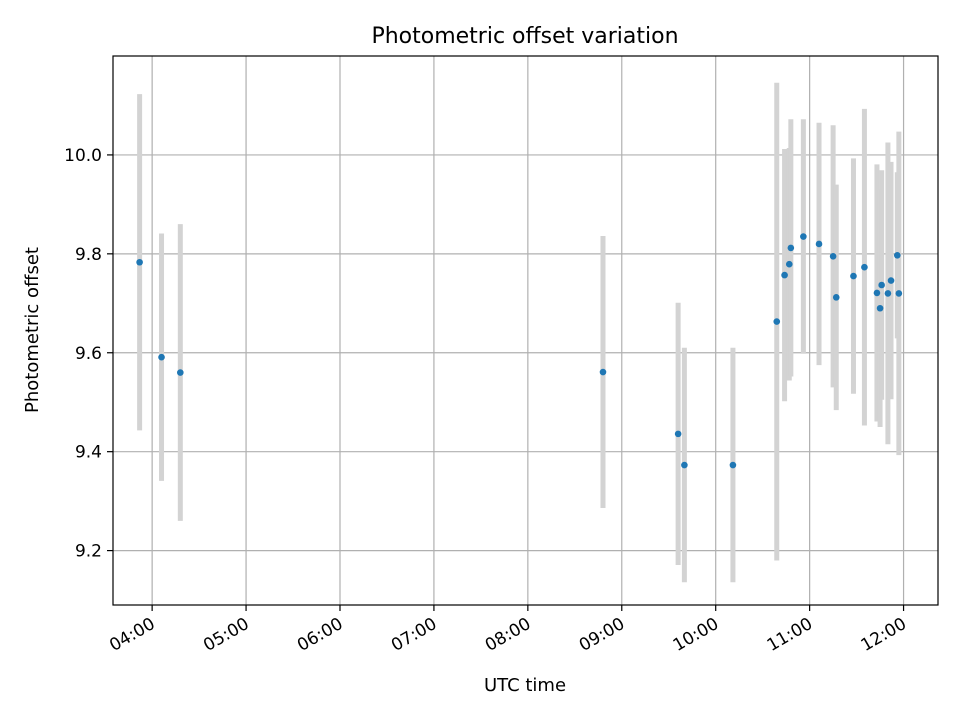 This screenshot has width=960, height=720. I want to click on y-tick-label: 9.8, so click(88, 255).